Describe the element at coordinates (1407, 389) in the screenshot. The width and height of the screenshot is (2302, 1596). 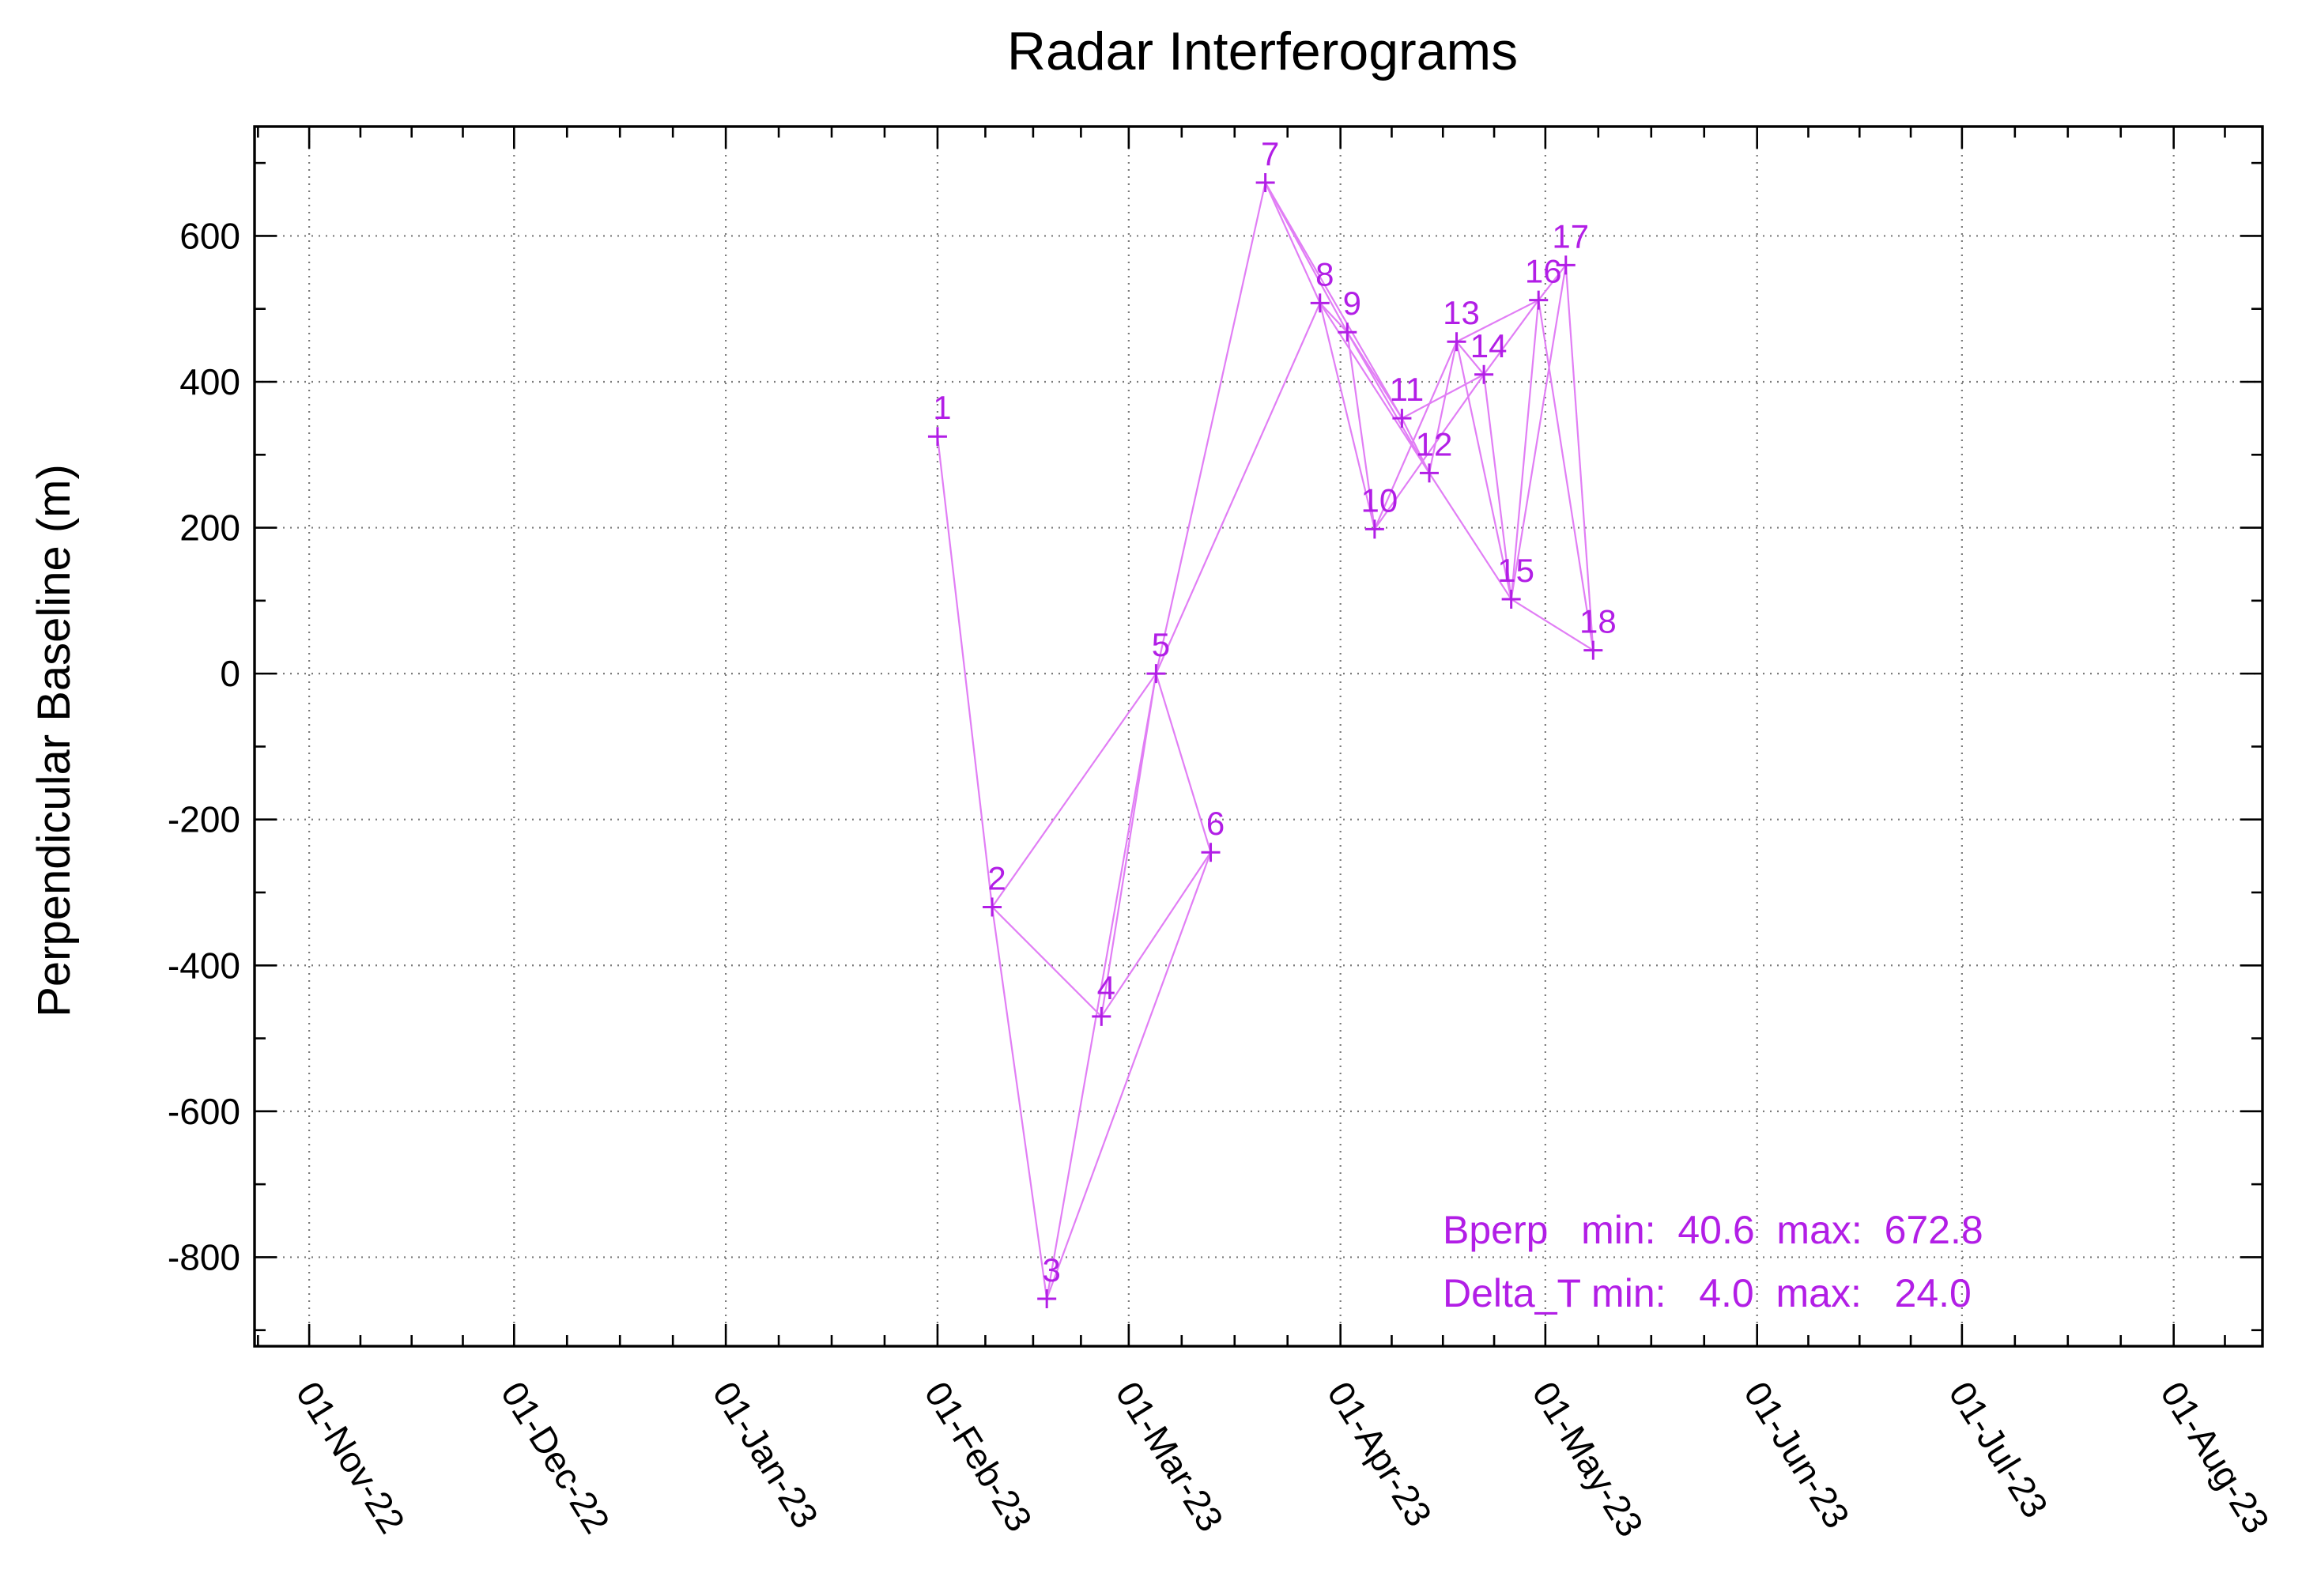
I see `acquisition-label: 11` at that location.